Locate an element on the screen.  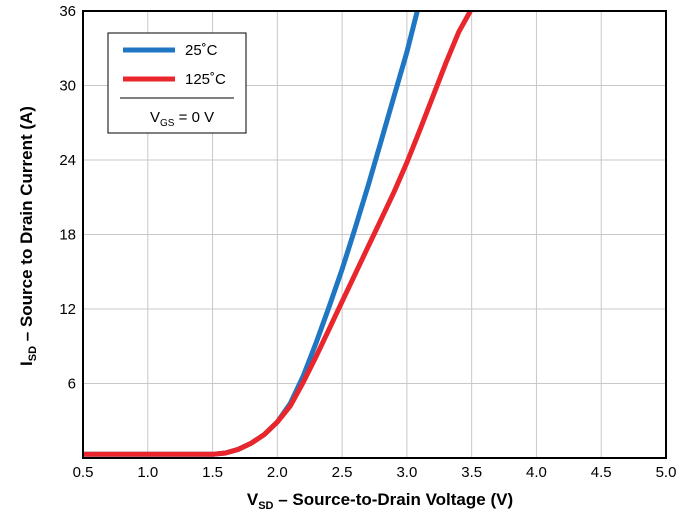
x-tick-label-2: 1.5 is located at coordinates (212, 472).